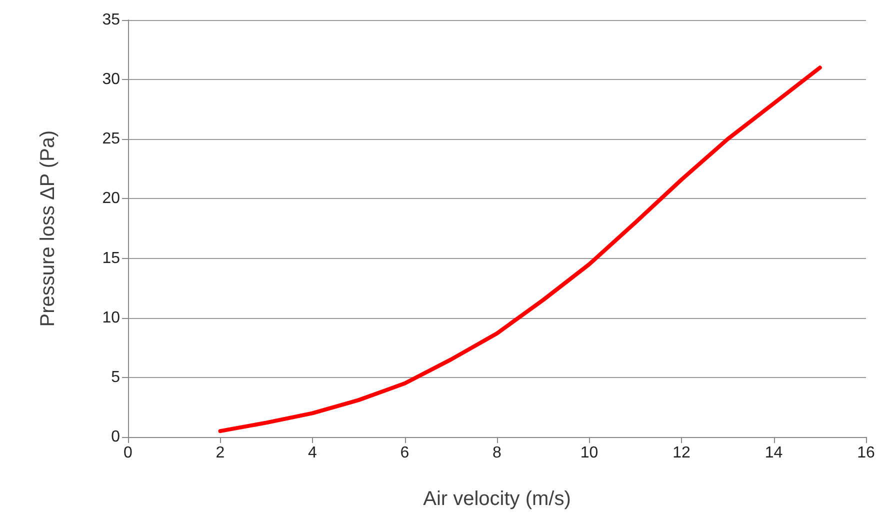 The width and height of the screenshot is (879, 526). I want to click on x-axis-title: Air velocity (m/s), so click(497, 499).